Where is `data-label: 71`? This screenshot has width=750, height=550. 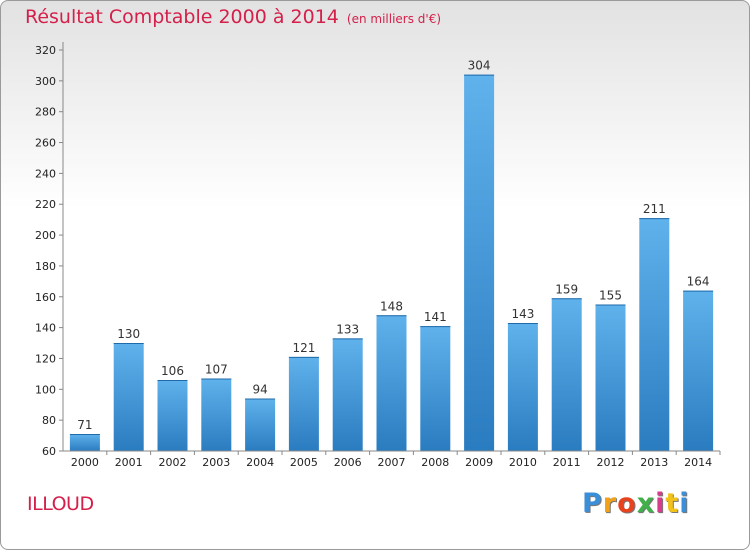 data-label: 71 is located at coordinates (84, 425).